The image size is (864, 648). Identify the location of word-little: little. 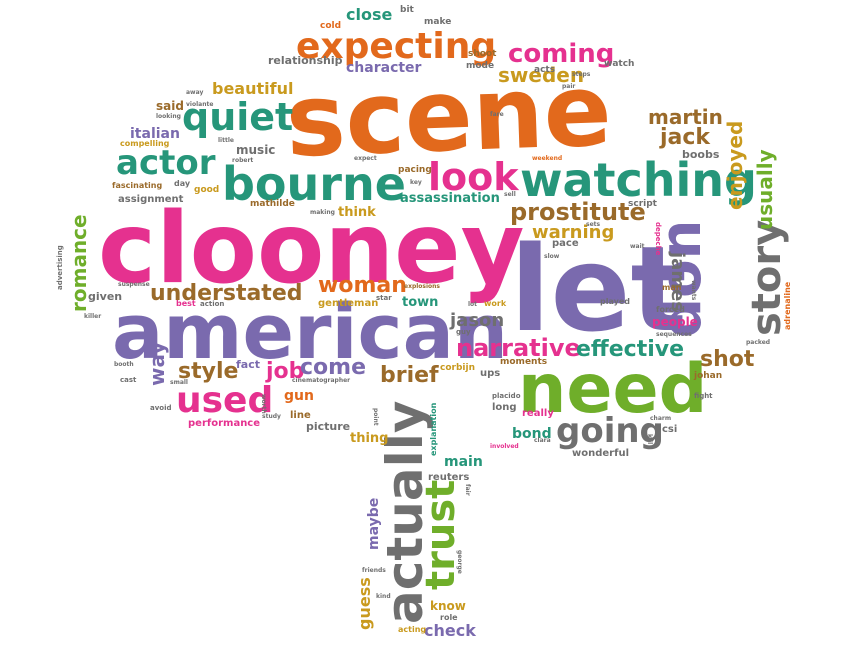
(226, 140).